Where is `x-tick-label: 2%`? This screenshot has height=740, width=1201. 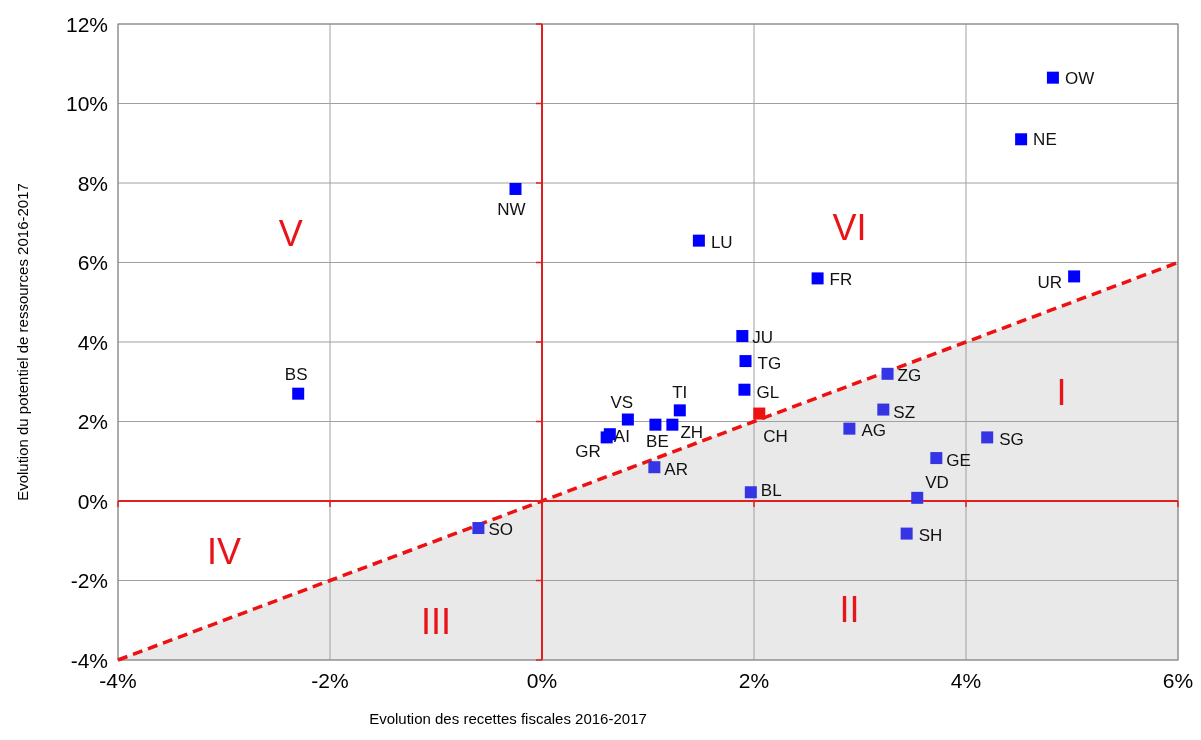 x-tick-label: 2% is located at coordinates (754, 680).